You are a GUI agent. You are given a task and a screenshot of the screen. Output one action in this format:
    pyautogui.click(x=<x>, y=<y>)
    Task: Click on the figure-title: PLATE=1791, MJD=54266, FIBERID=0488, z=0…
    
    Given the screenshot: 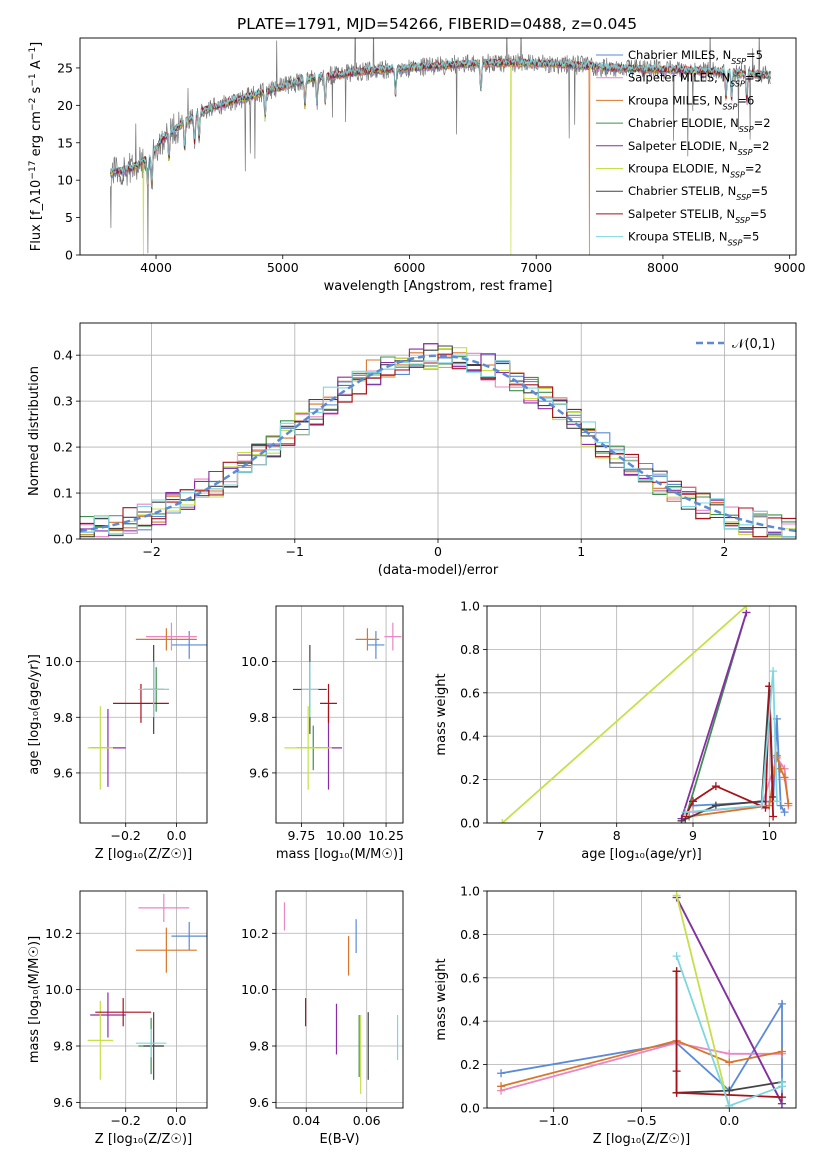 What is the action you would take?
    pyautogui.click(x=437, y=24)
    